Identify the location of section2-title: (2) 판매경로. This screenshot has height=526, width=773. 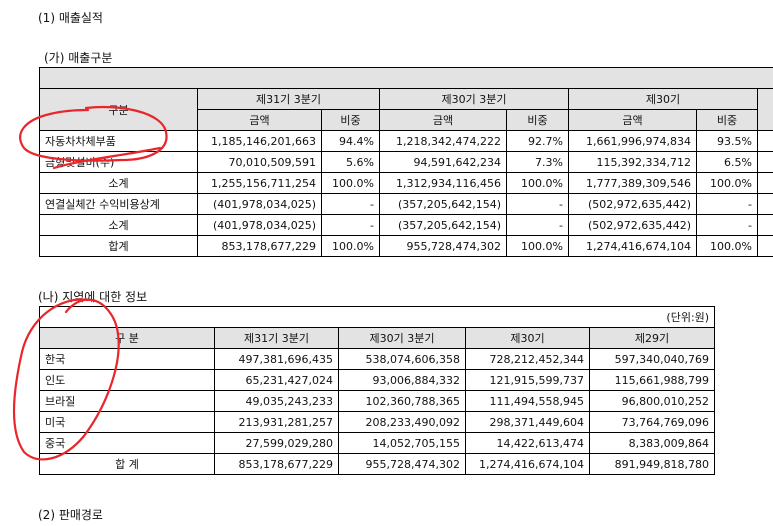
(70, 515).